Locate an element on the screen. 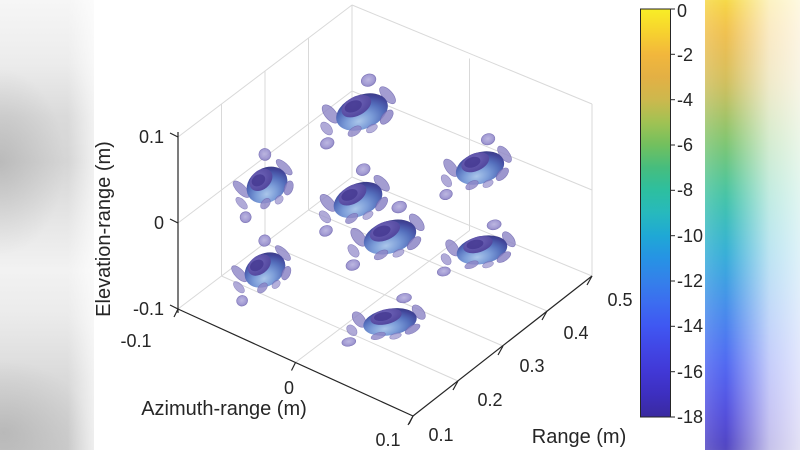 This screenshot has height=450, width=800. z-axis-label: Elevation-range (m) is located at coordinates (104, 229).